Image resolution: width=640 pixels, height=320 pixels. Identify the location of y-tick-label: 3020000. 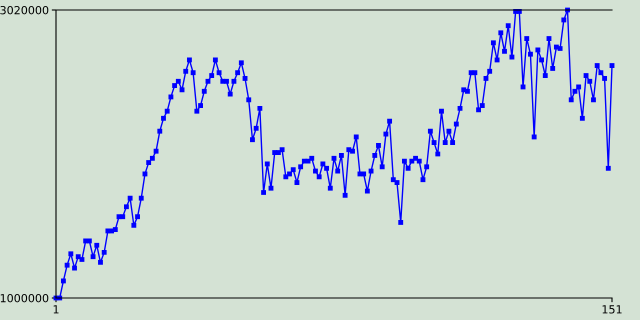
(24, 10).